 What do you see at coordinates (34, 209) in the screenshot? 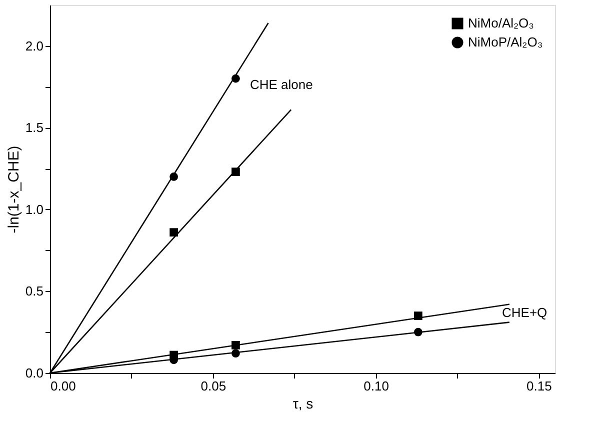
I see `y-tick-label: 1.0` at bounding box center [34, 209].